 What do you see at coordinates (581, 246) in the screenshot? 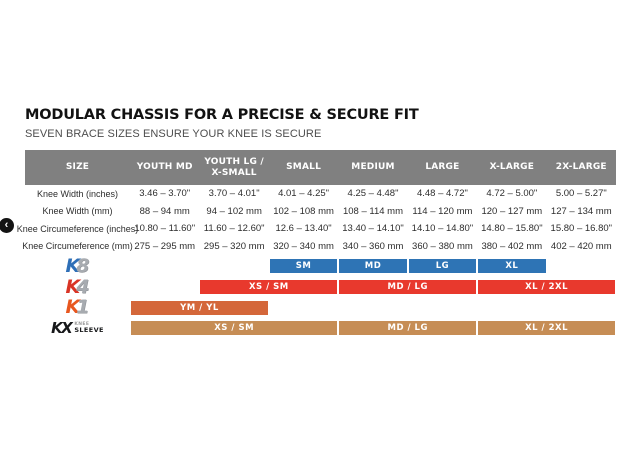
I see `table-cell: 402 – 420 mm` at bounding box center [581, 246].